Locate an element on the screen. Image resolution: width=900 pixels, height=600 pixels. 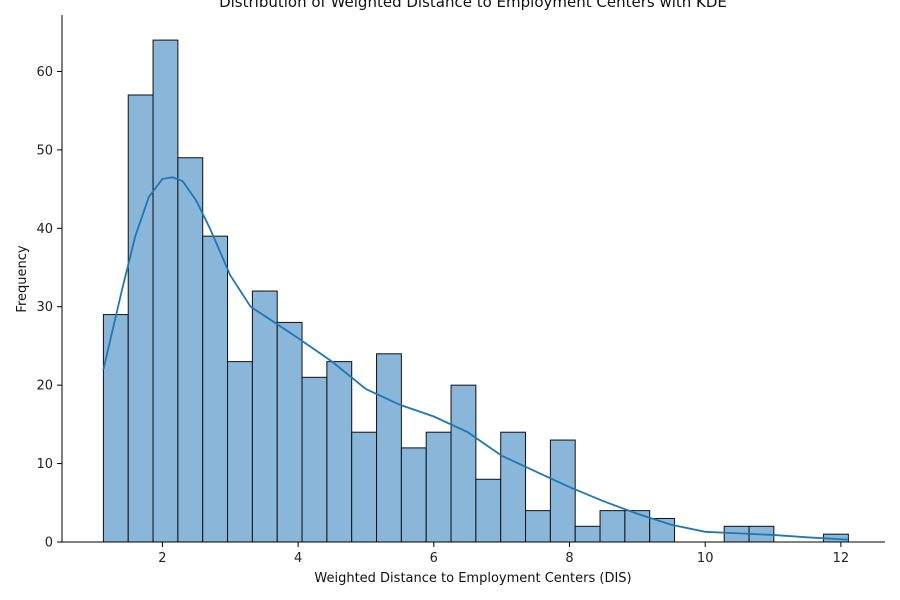
x-tick-label: 6 is located at coordinates (434, 558).